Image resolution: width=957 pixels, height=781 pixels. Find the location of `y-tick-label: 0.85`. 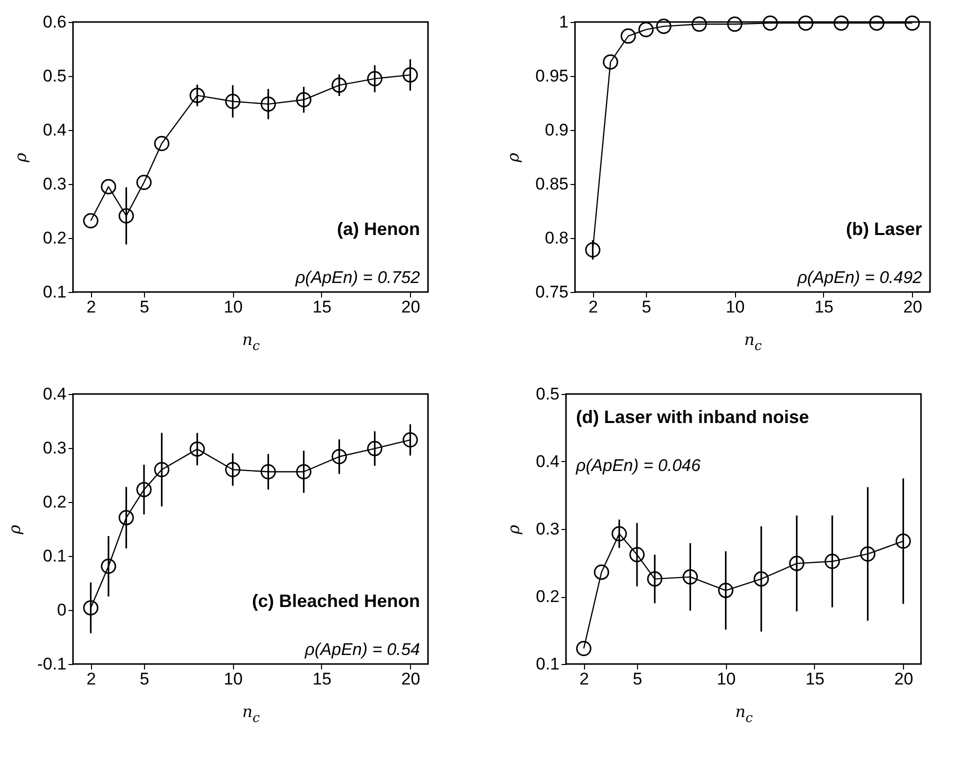

y-tick-label: 0.85 is located at coordinates (551, 184).